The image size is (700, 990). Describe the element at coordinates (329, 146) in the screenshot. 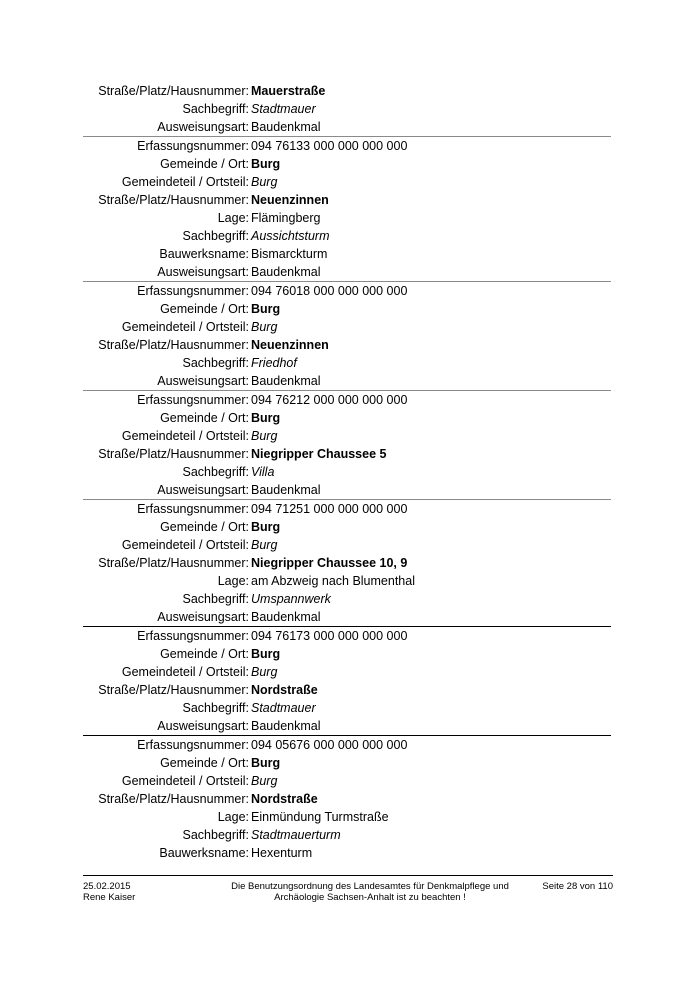

I see `field-value: 094 76133 000 000 000 000` at that location.